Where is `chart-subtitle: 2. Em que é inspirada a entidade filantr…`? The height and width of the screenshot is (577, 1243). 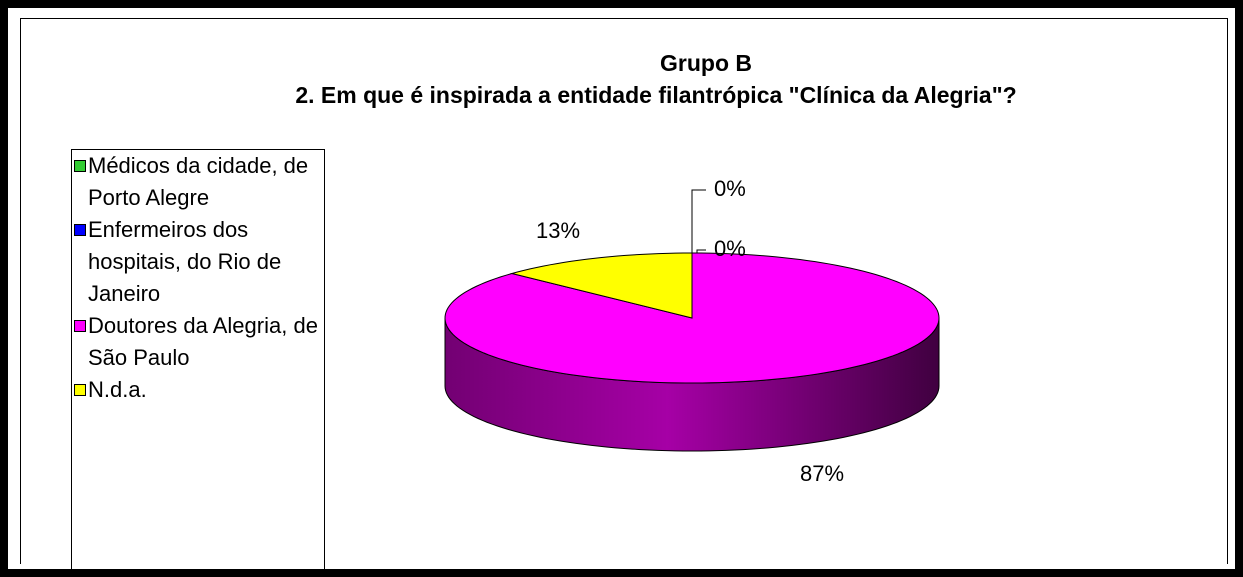
chart-subtitle: 2. Em que é inspirada a entidade filantr… is located at coordinates (656, 95).